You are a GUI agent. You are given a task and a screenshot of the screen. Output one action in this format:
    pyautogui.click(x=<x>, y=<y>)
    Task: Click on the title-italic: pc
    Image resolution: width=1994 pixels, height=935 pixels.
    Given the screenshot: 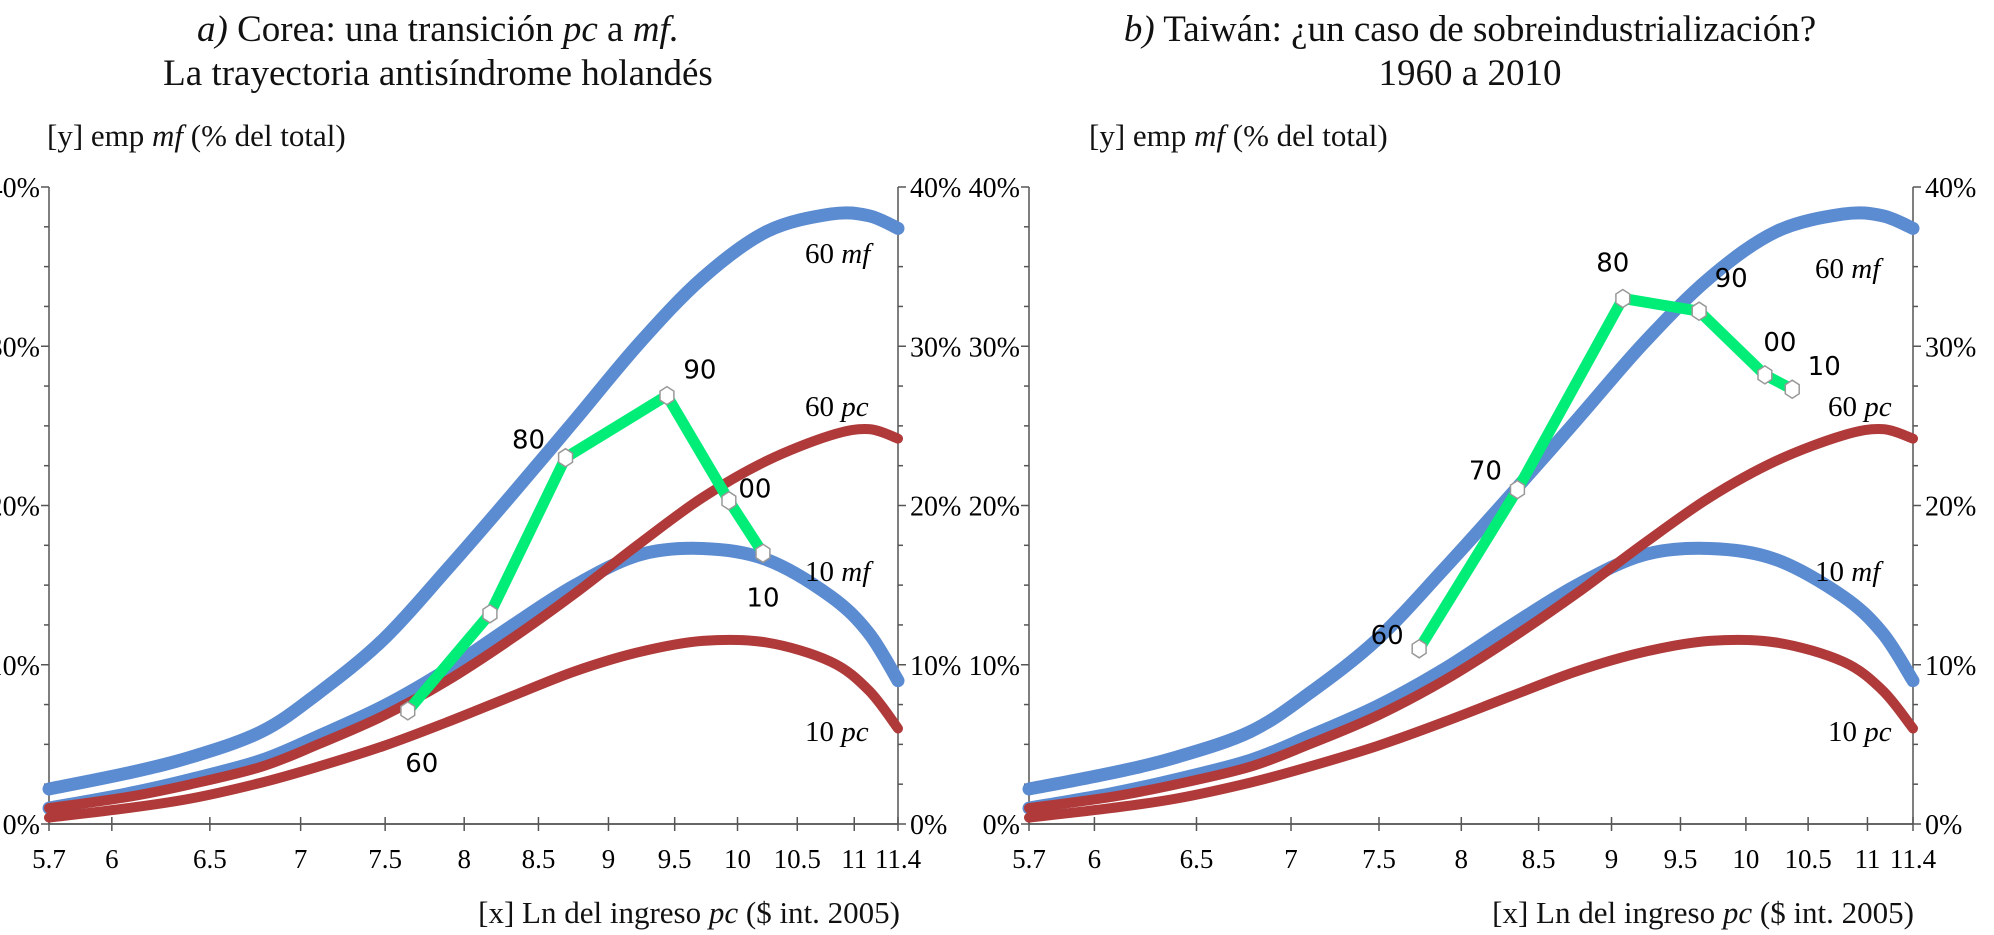 What is the action you would take?
    pyautogui.click(x=580, y=29)
    